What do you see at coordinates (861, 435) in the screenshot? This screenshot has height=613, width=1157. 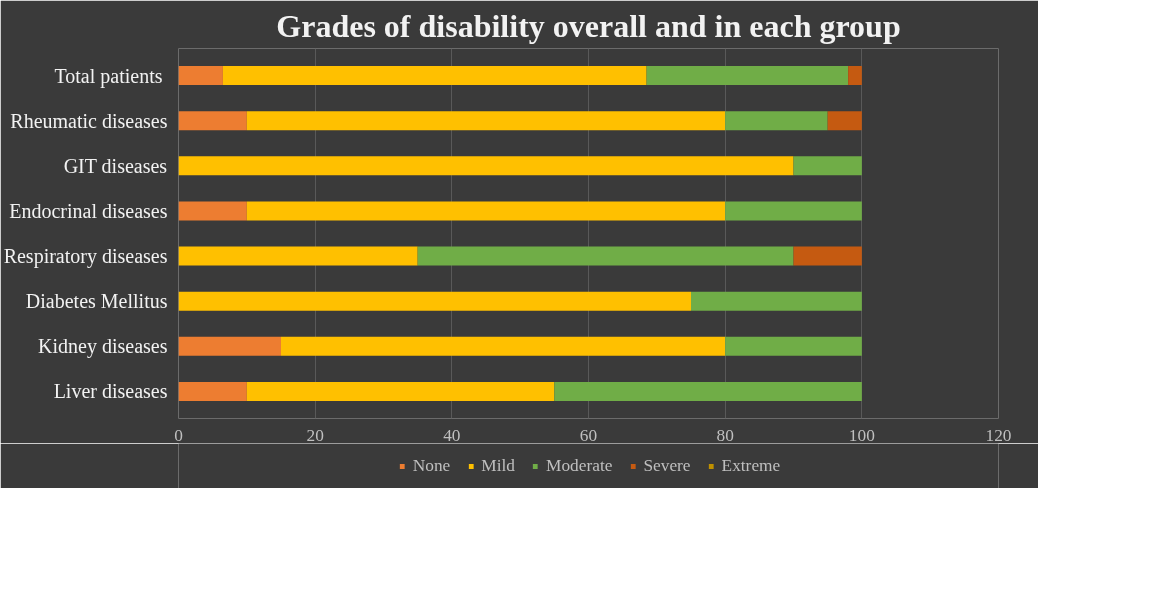 I see `x-tick-label: 100` at bounding box center [861, 435].